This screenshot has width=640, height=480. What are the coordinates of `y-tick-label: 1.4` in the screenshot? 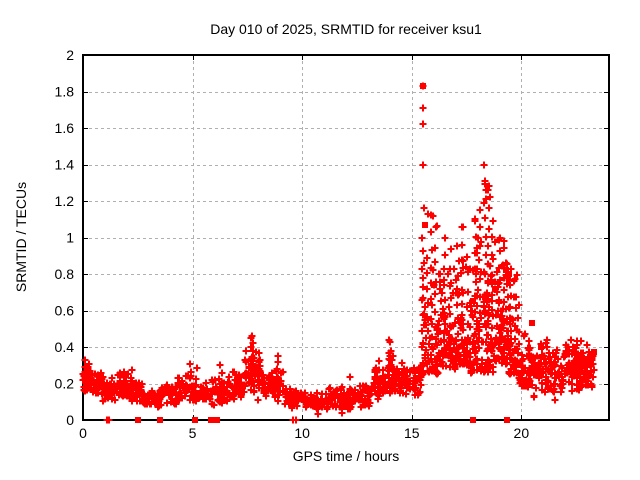 It's located at (65, 165).